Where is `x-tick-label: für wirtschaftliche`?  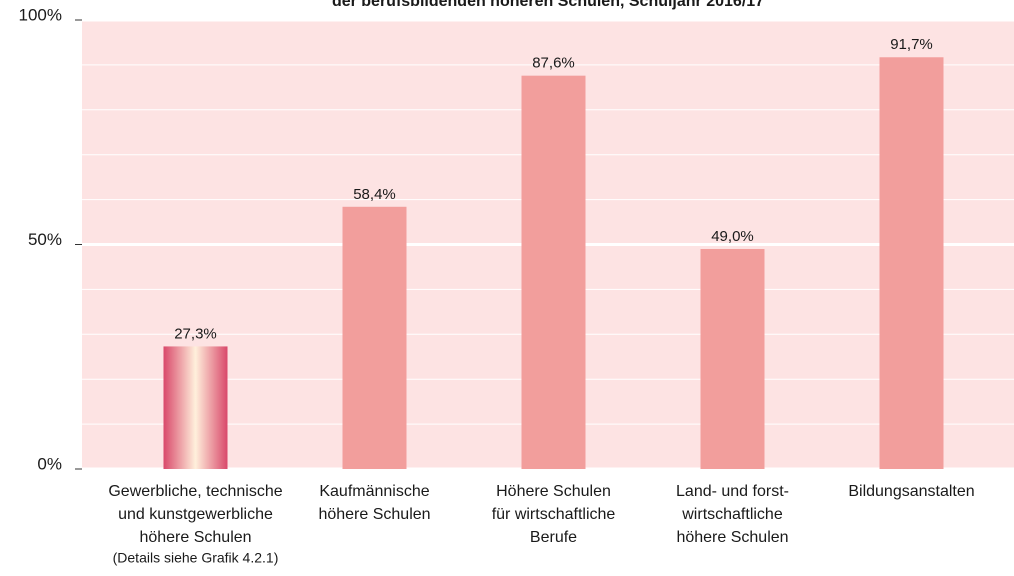 x-tick-label: für wirtschaftliche is located at coordinates (554, 514).